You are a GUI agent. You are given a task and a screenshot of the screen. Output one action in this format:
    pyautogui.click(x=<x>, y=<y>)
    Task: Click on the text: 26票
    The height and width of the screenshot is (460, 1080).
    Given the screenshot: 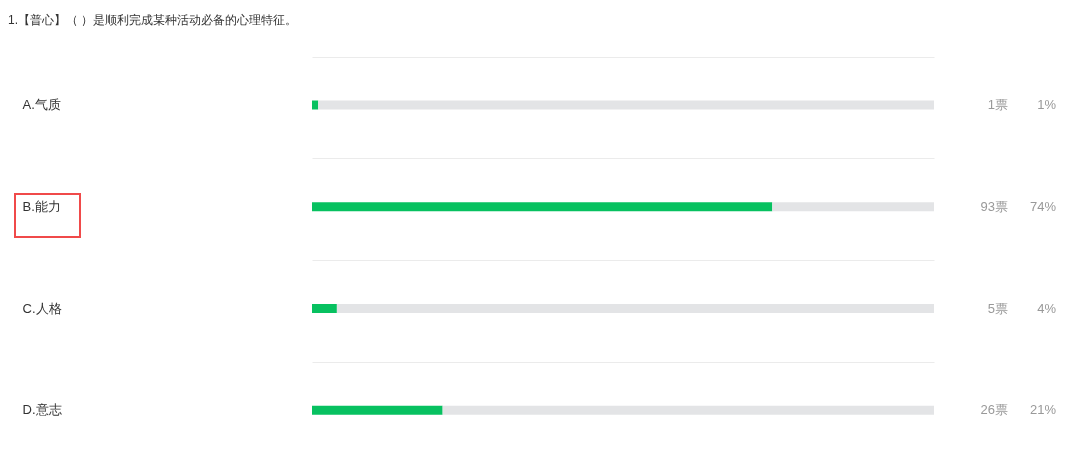 What is the action you would take?
    pyautogui.click(x=994, y=410)
    